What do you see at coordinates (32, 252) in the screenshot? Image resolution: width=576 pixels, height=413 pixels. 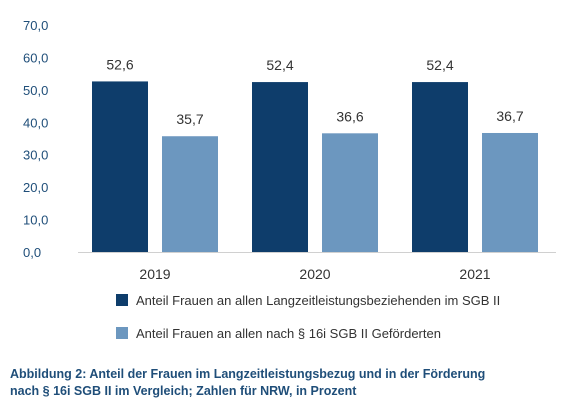 I see `y-tick-label: 0,0` at bounding box center [32, 252].